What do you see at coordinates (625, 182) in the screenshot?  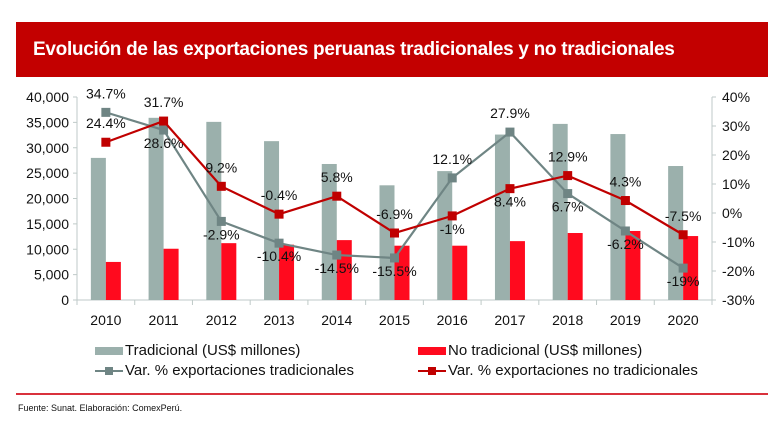 I see `data-label: 4.3%` at bounding box center [625, 182].